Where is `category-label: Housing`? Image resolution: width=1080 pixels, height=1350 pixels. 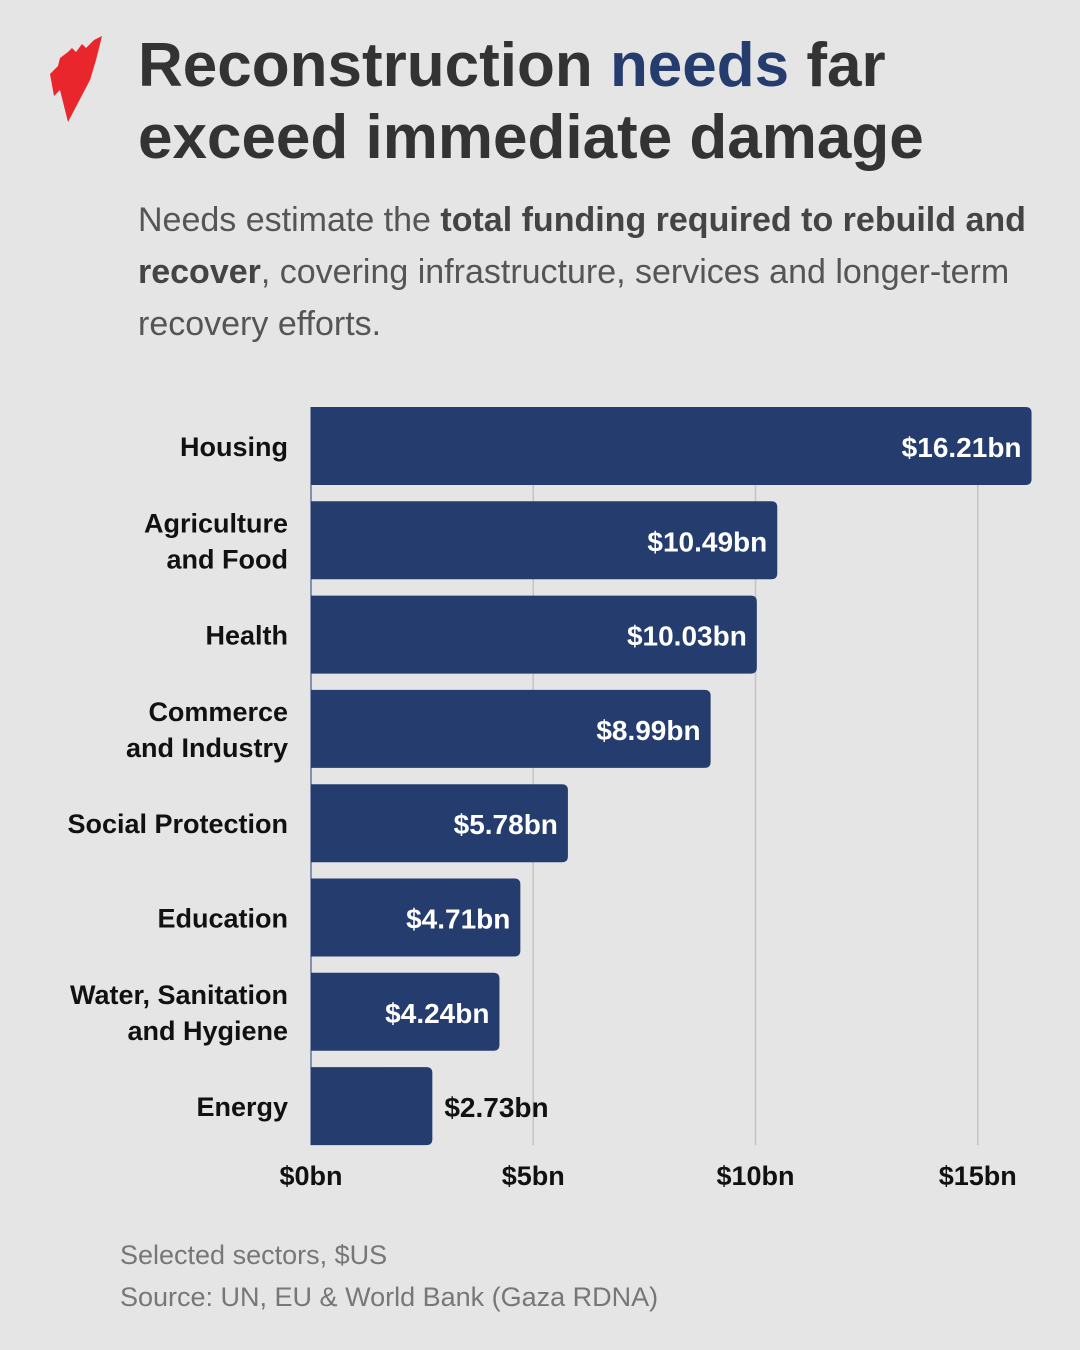
category-label: Housing is located at coordinates (234, 447).